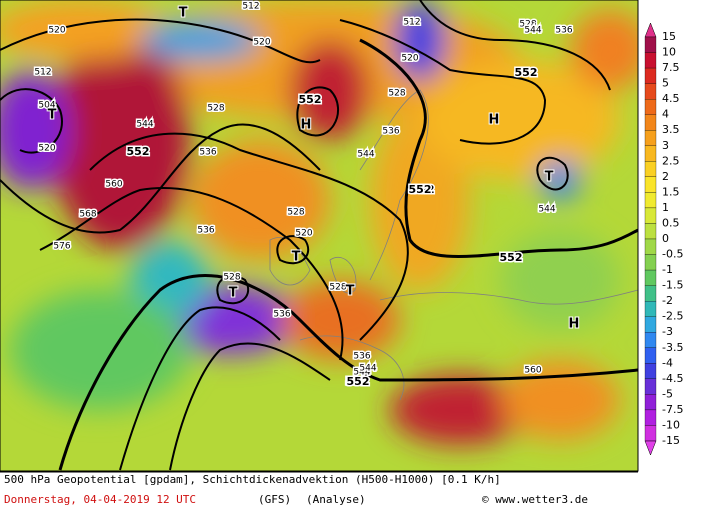  I want to click on footer-date: Donnerstag, 04-04-2019 12 UTC, so click(100, 499).